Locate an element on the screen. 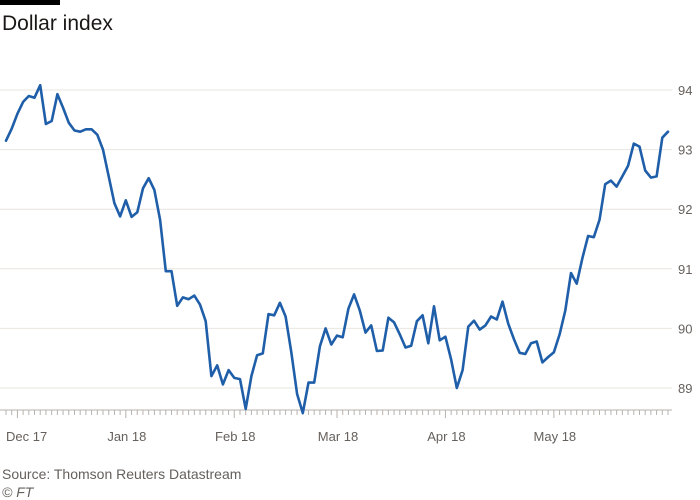  y-tick-label: 94 is located at coordinates (685, 90).